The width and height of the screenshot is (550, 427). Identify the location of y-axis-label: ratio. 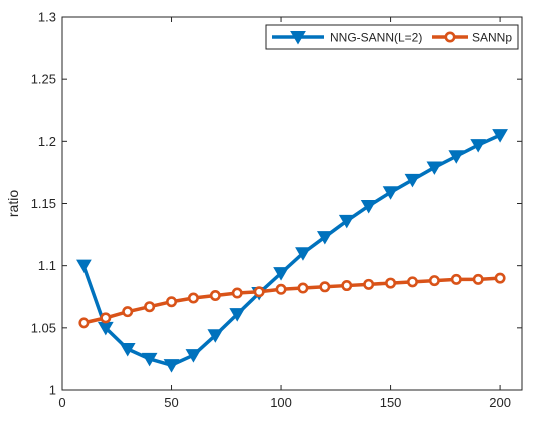
(13, 203).